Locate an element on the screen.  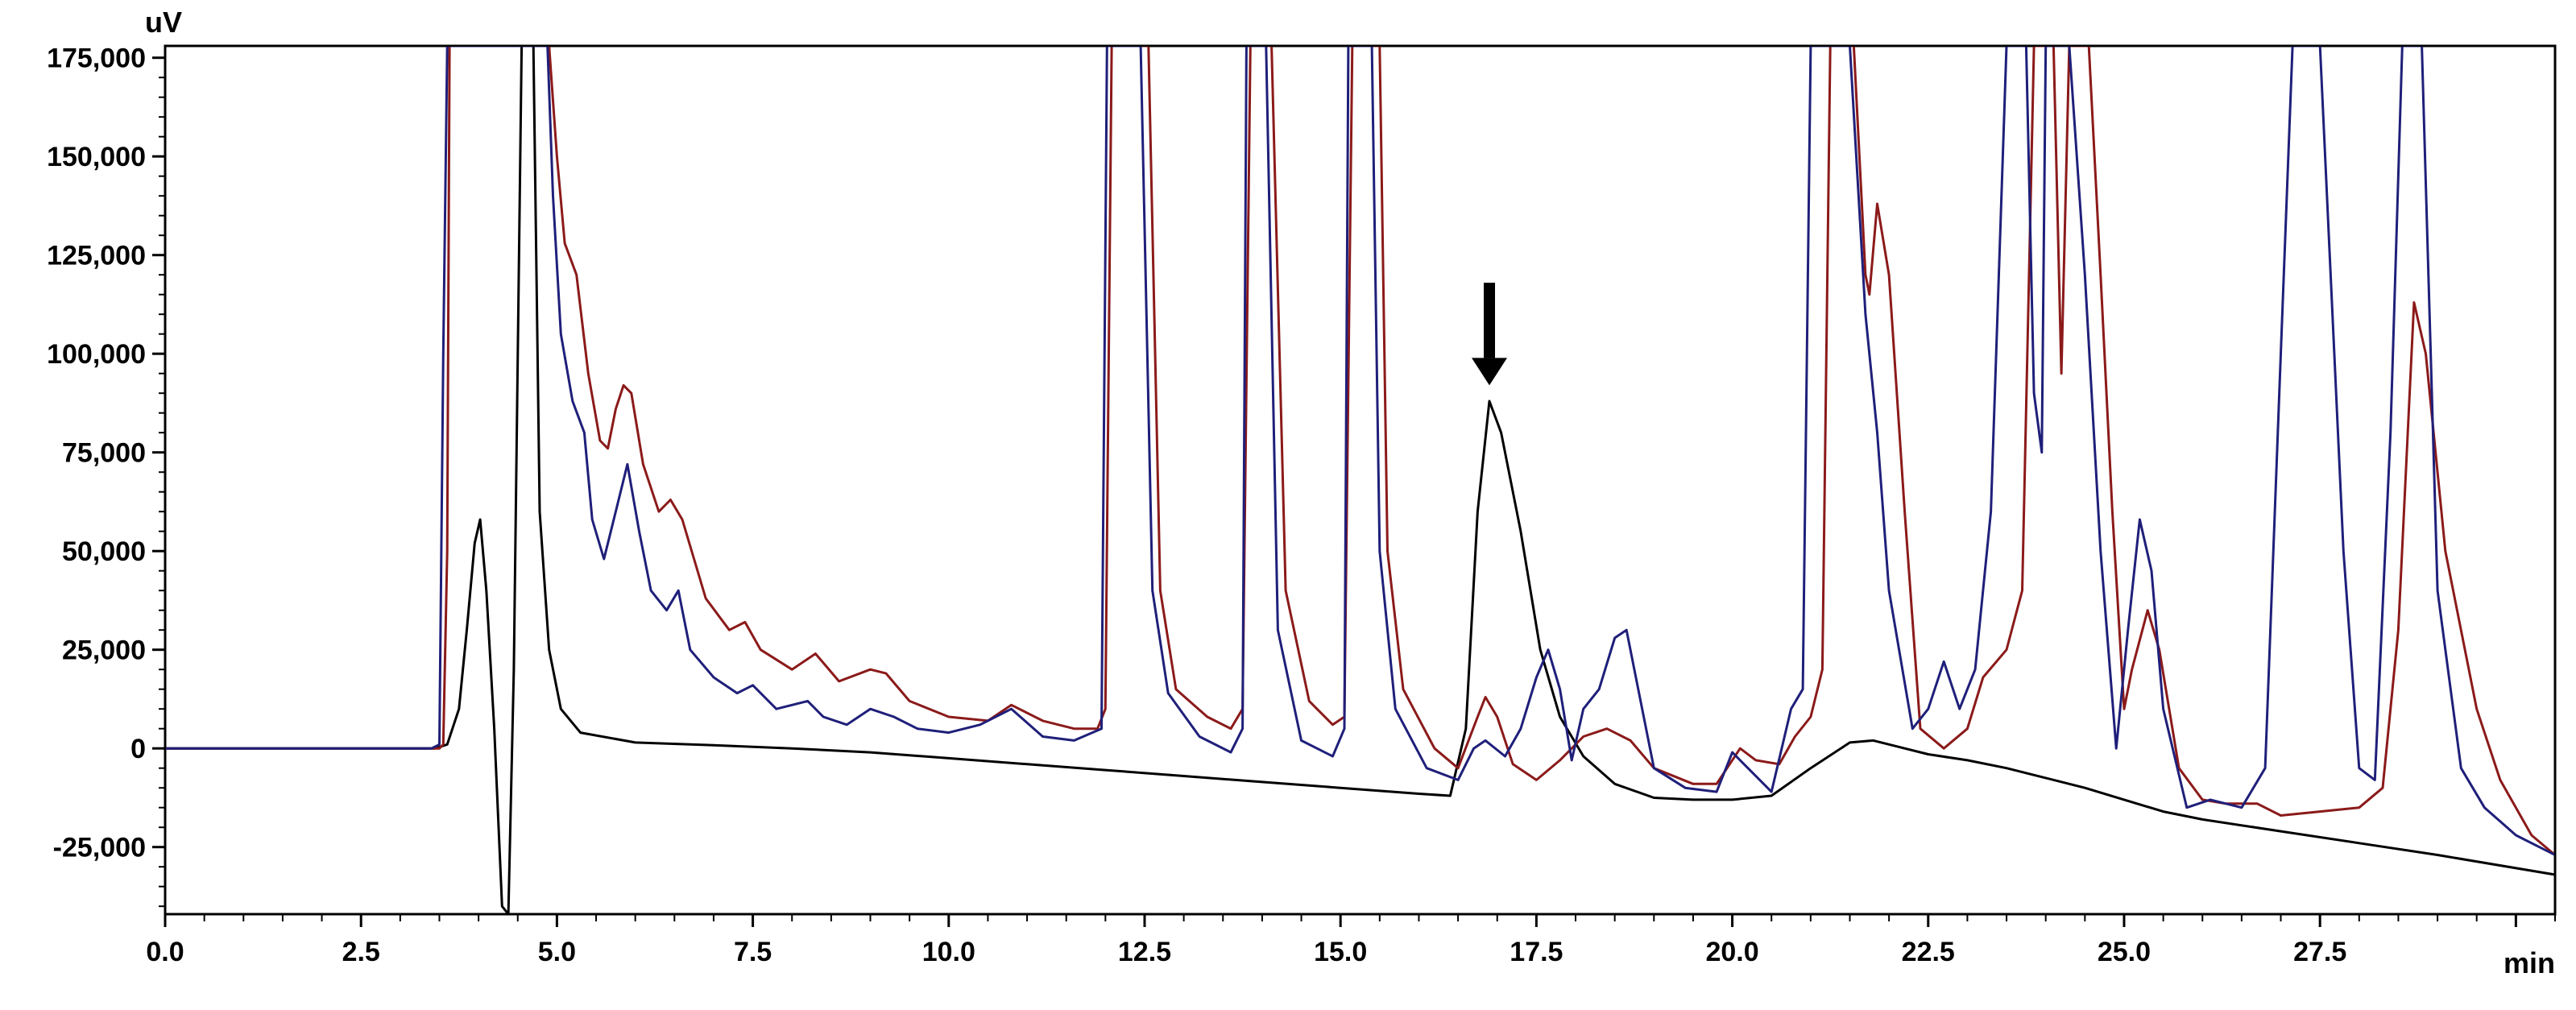
y-tick-label: -25,000 is located at coordinates (99, 848).